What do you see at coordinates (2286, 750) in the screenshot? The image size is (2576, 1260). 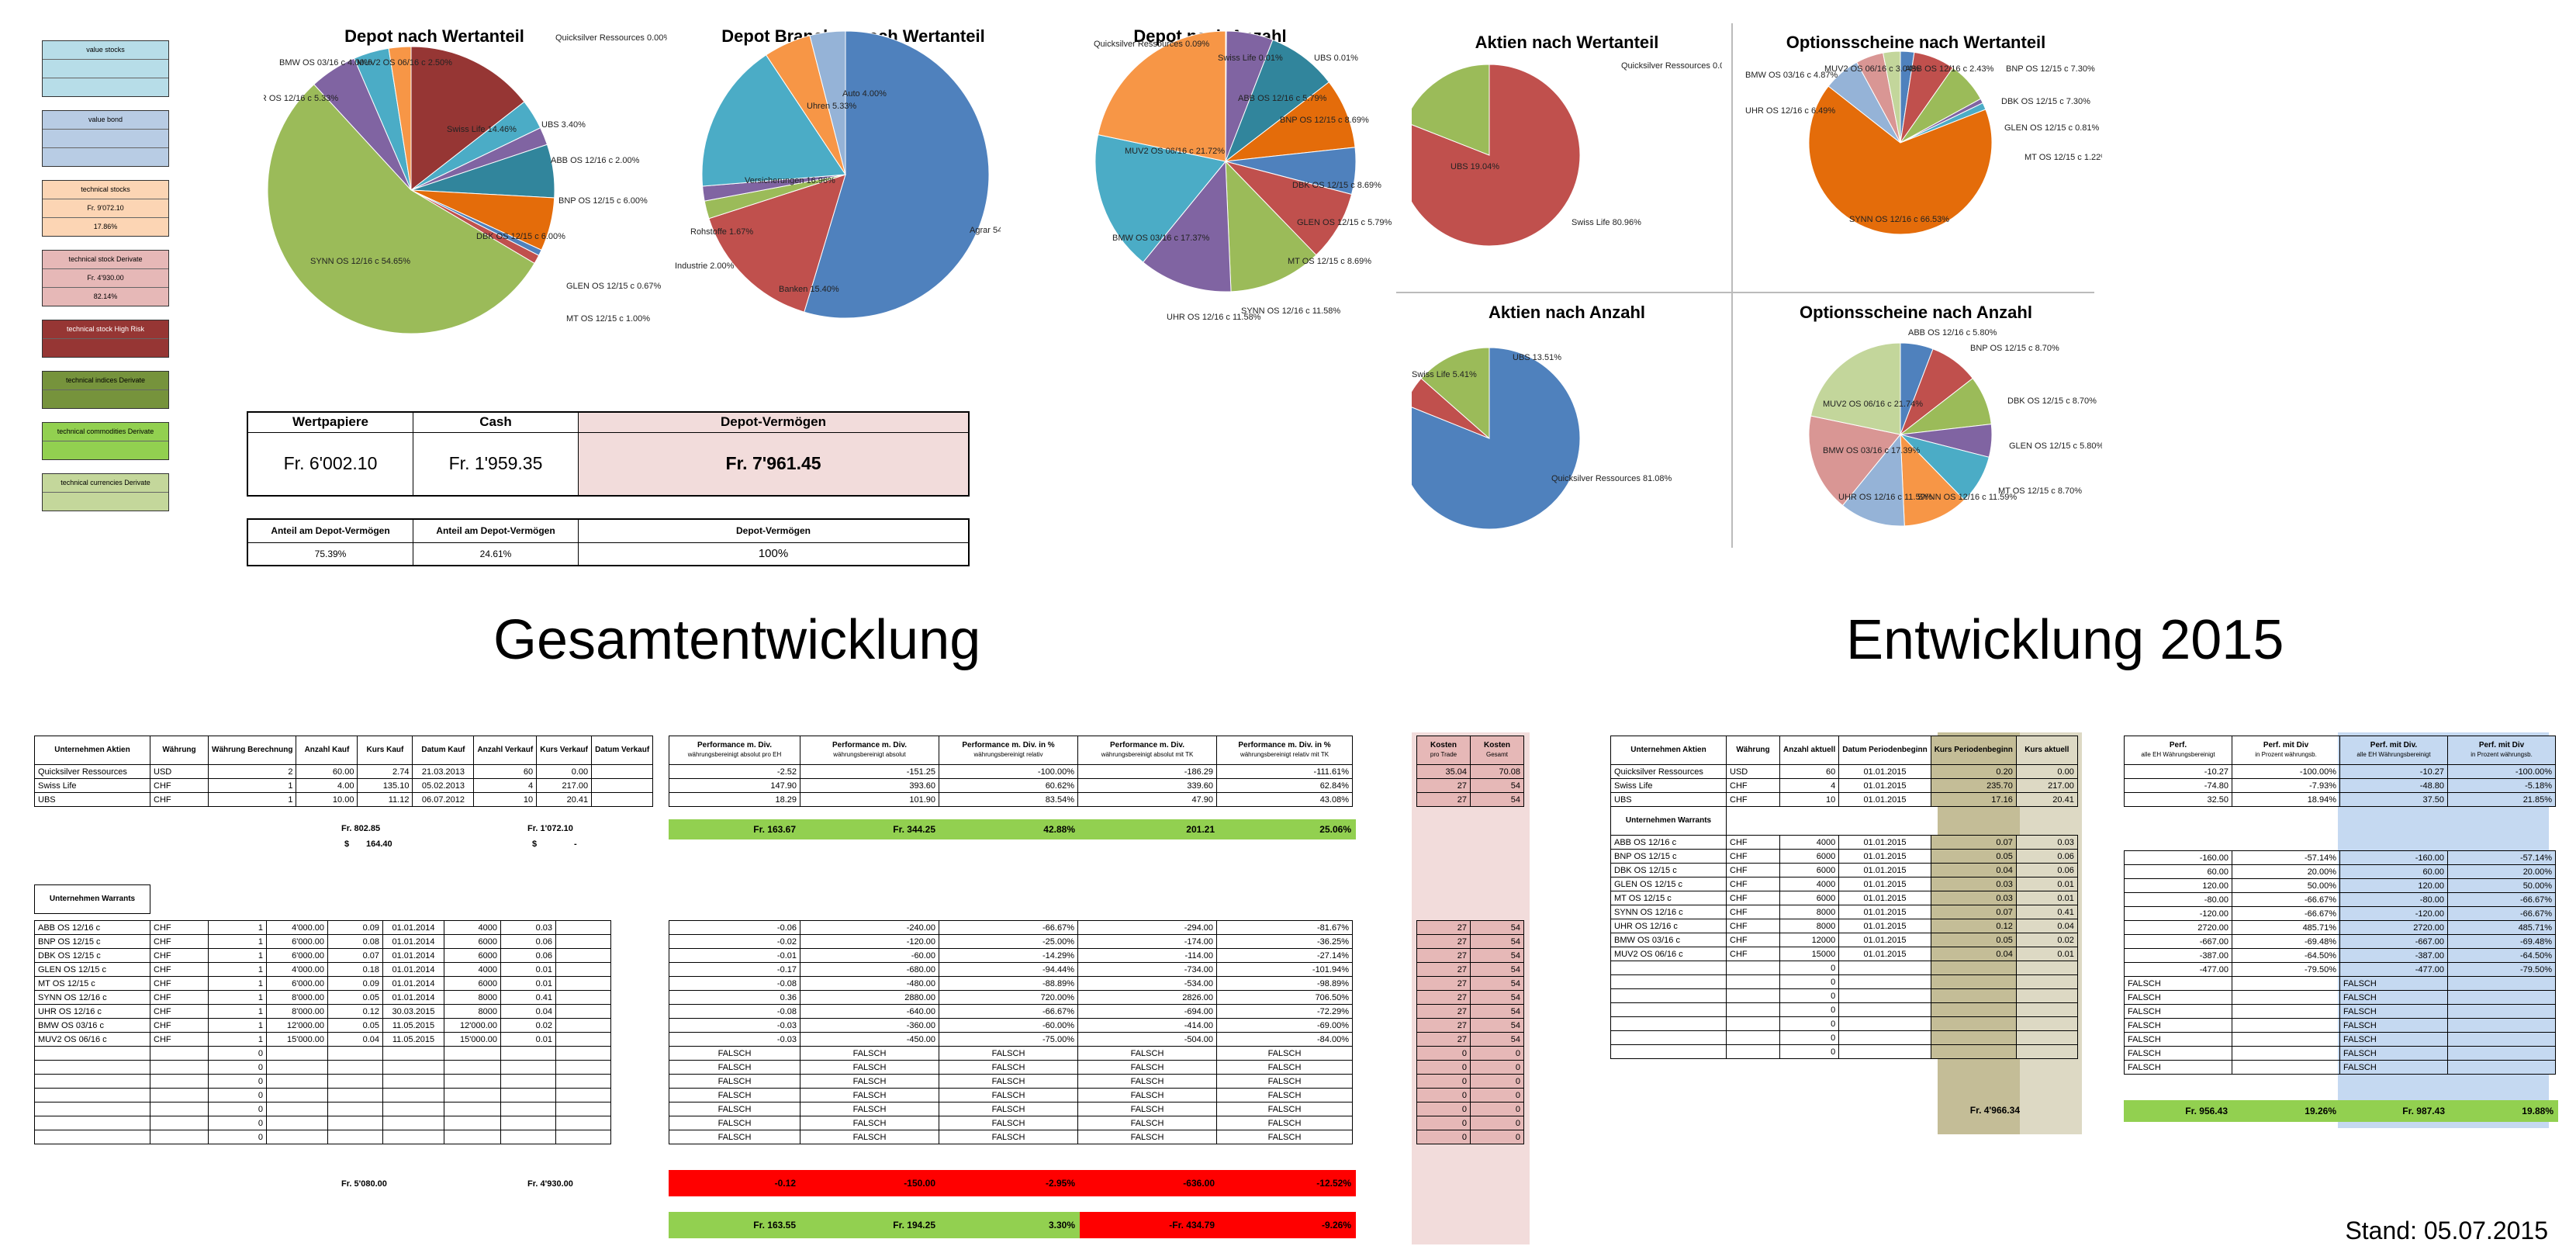 I see `column-header: Perf. mit Div in Prozent währungsb.` at bounding box center [2286, 750].